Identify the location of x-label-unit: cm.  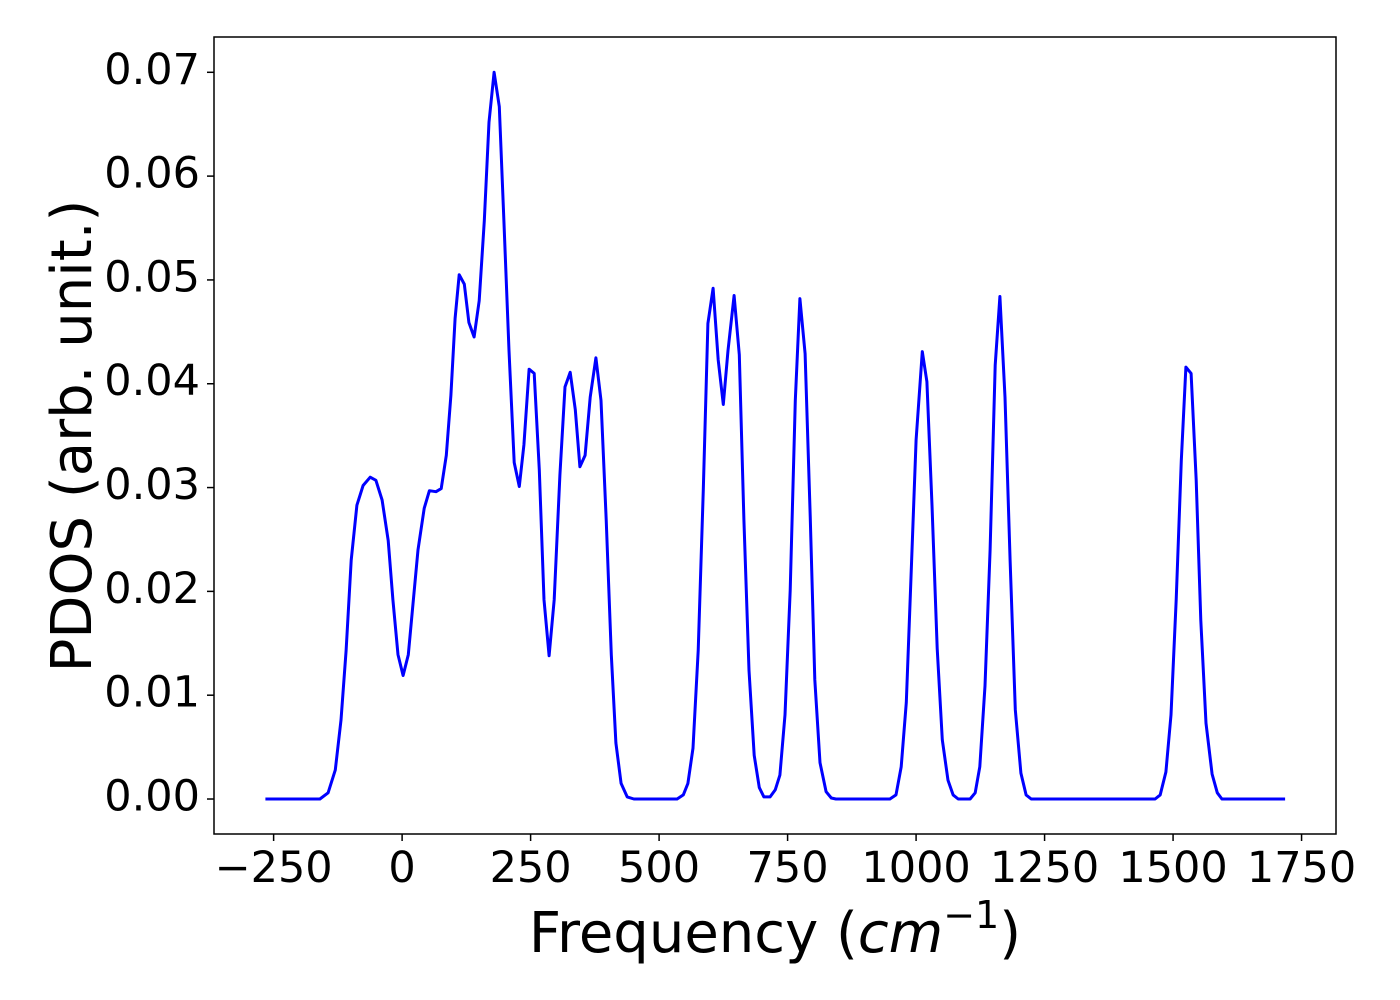
(900, 933).